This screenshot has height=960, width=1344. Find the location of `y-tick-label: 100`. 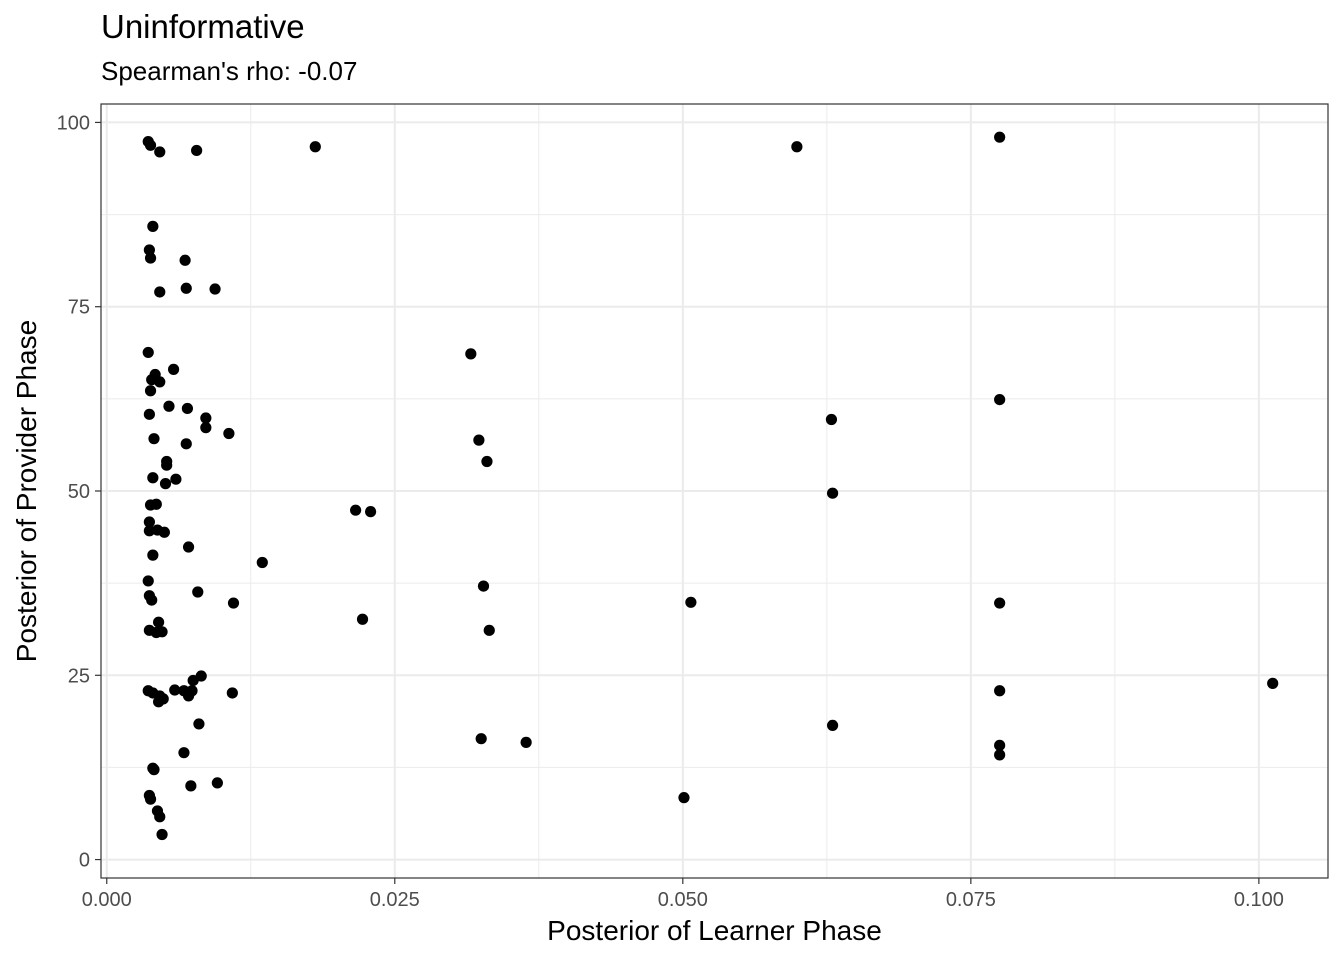

y-tick-label: 100 is located at coordinates (73, 123).